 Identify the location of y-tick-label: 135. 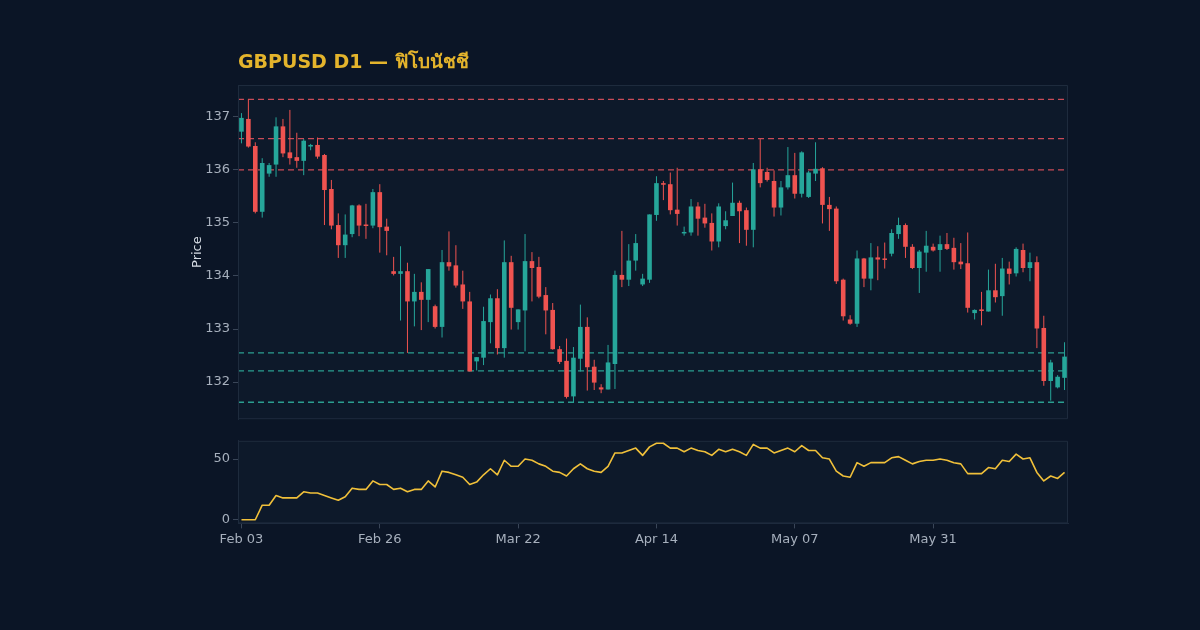
(217, 222).